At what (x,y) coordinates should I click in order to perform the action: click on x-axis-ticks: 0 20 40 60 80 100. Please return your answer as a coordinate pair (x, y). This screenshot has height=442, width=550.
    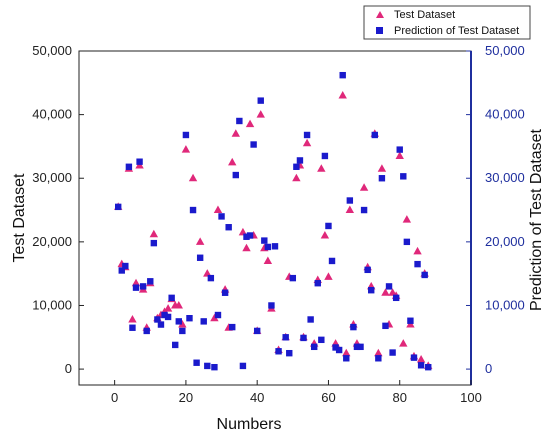
    Looking at the image, I should click on (296, 392).